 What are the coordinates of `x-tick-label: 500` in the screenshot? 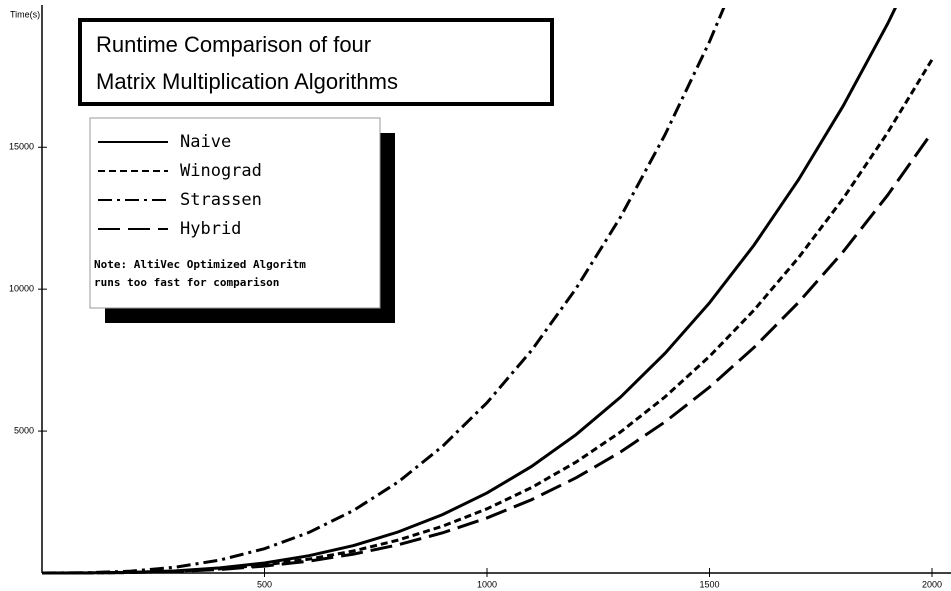 It's located at (264, 584).